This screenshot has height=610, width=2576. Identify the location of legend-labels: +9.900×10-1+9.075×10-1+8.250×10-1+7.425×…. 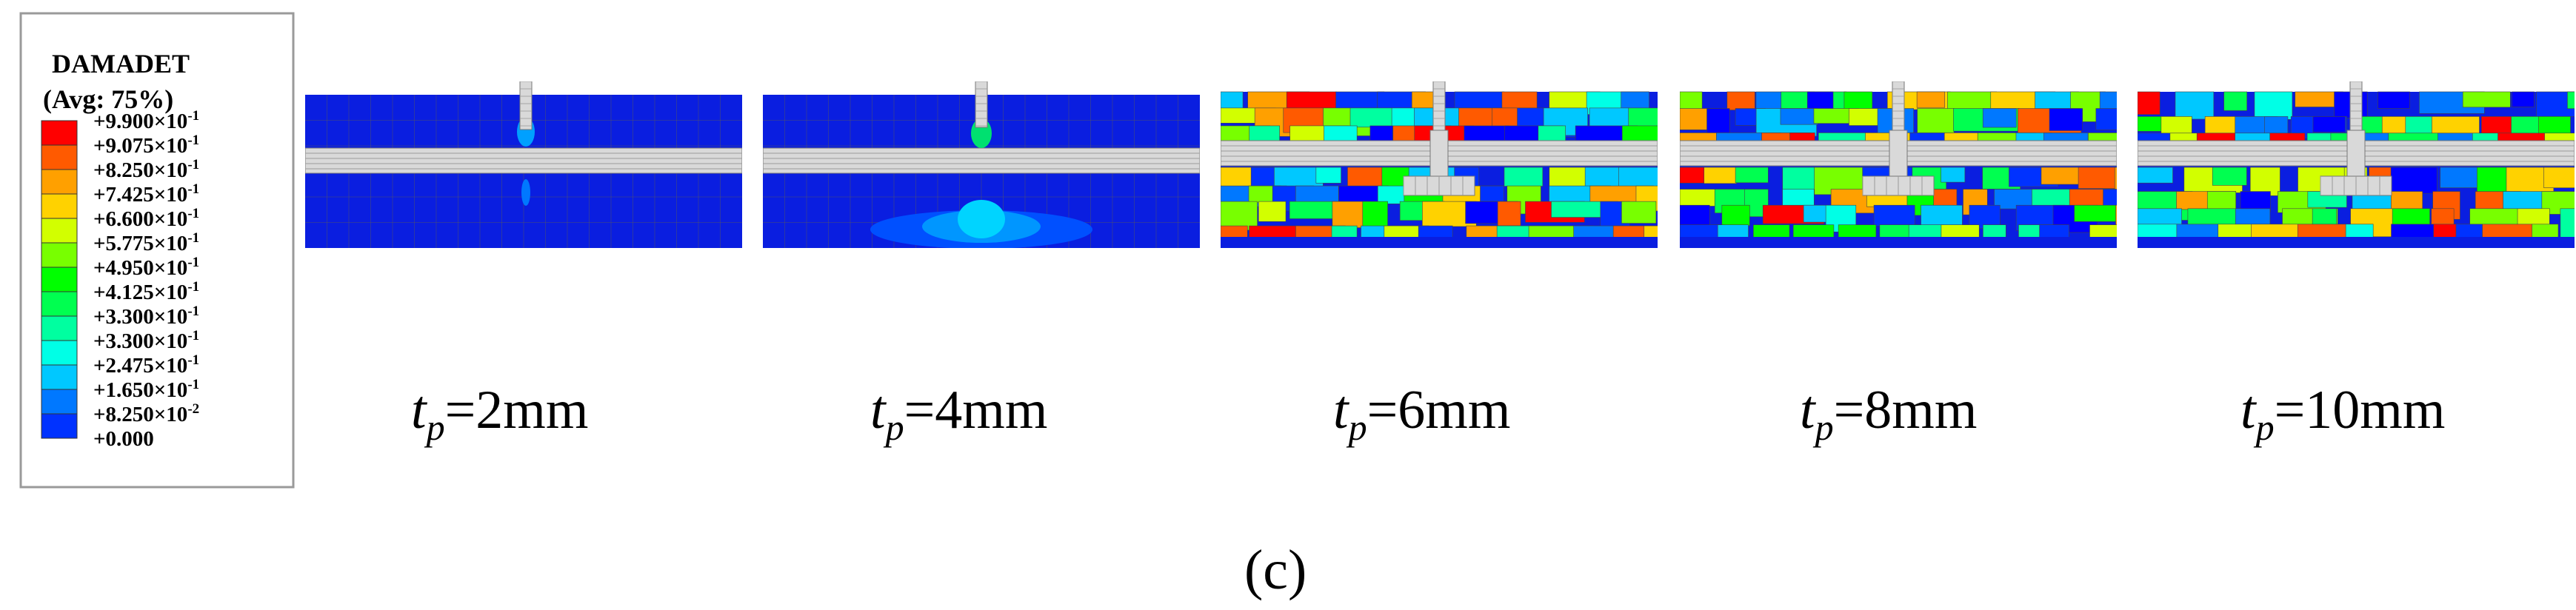
(146, 279).